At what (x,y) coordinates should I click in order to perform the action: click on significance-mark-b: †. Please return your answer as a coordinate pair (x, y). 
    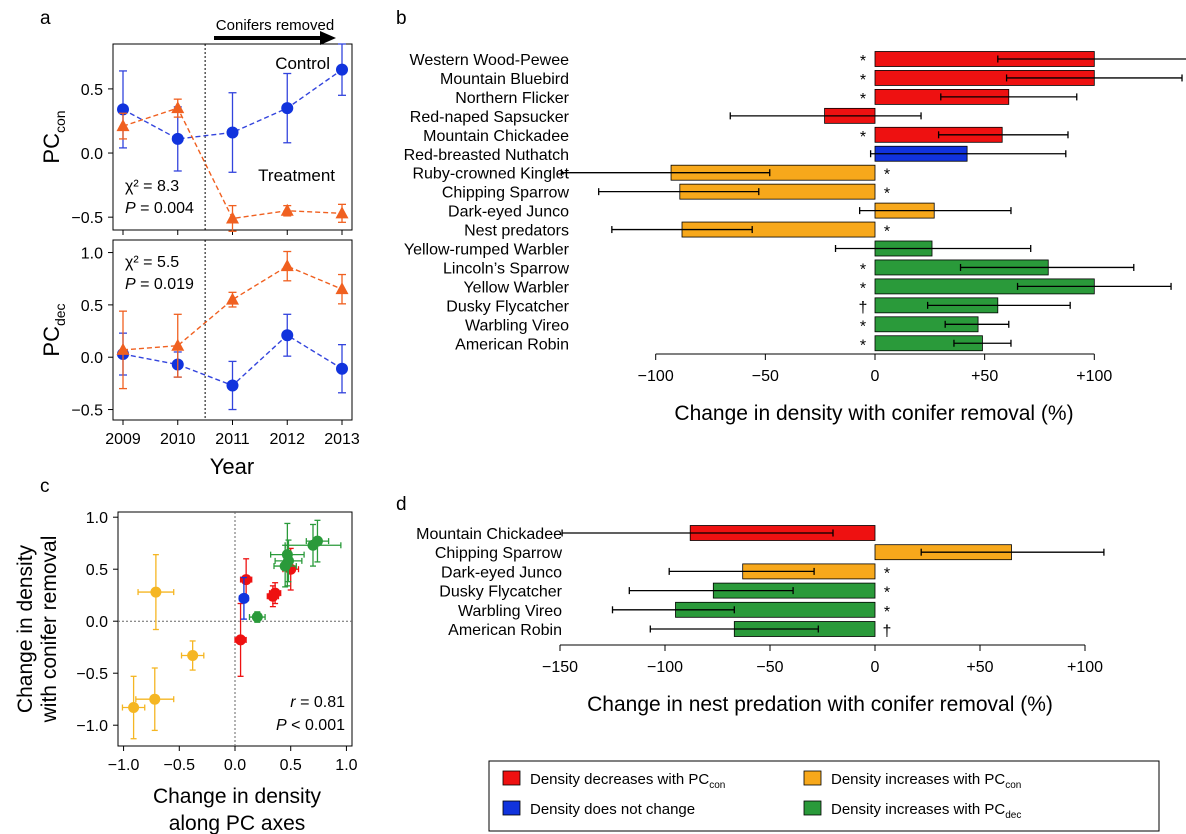
    Looking at the image, I should click on (863, 307).